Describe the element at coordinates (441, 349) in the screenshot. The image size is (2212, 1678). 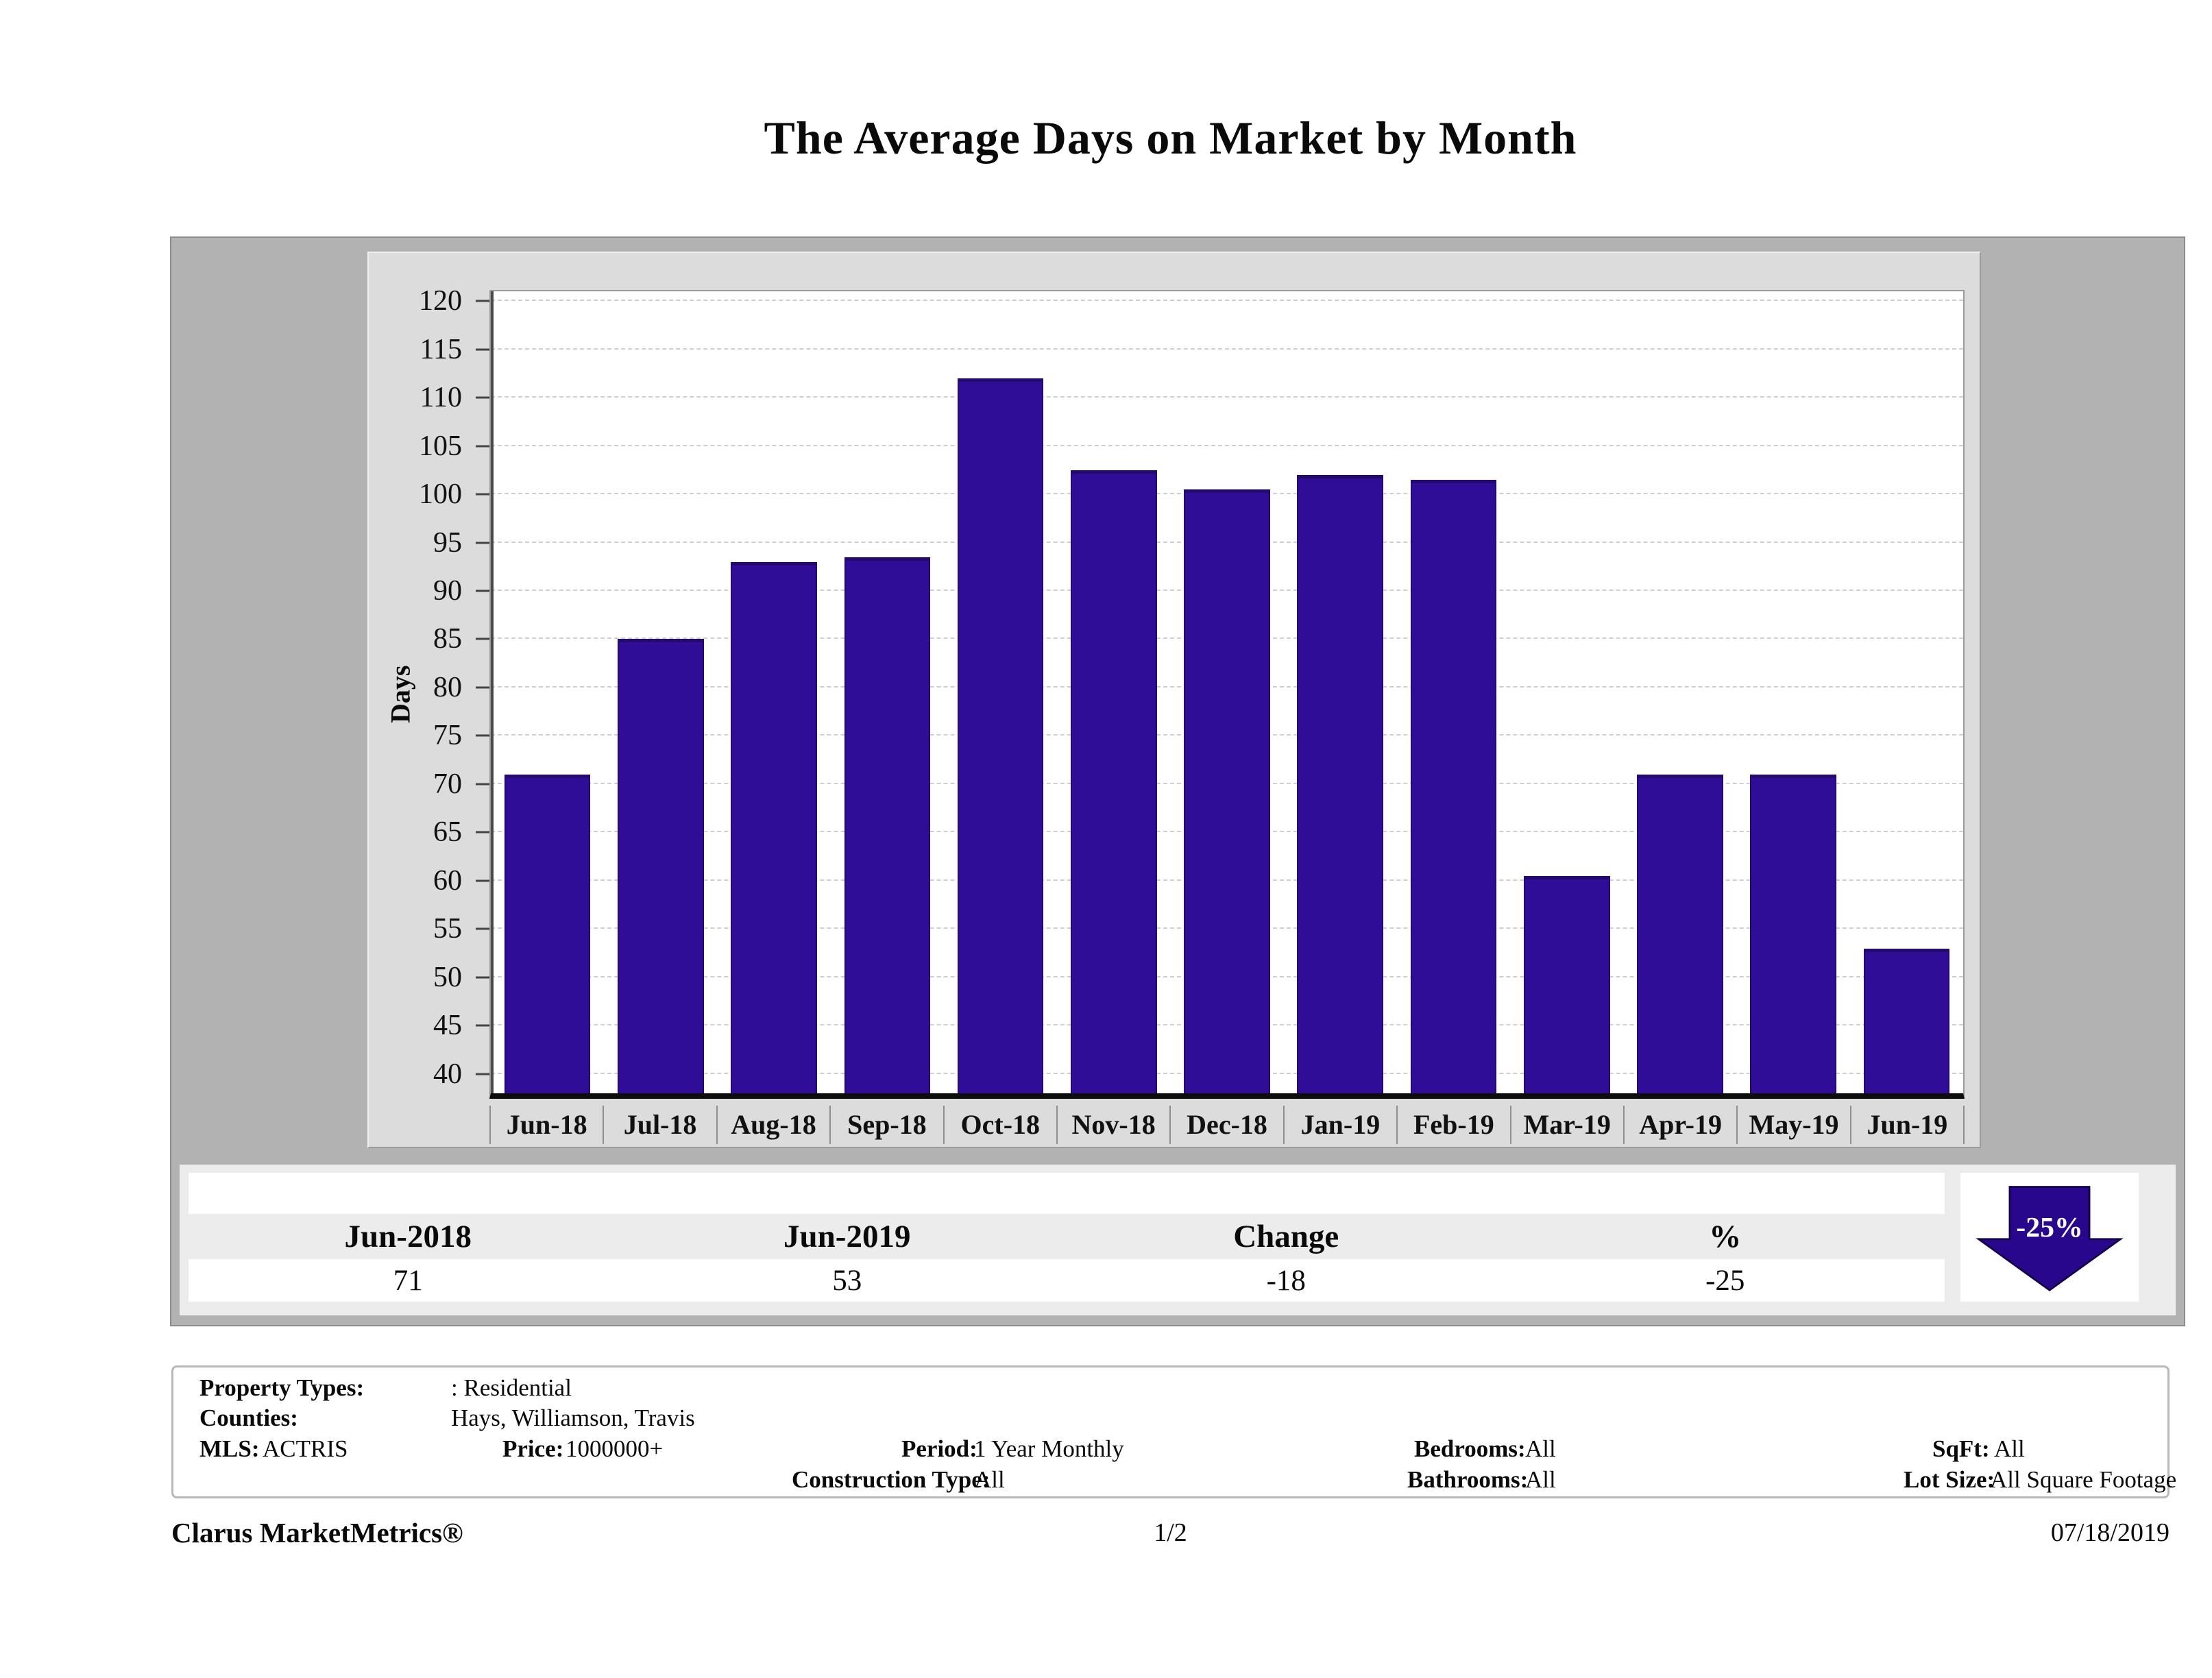
I see `y-tick-label-115: 115` at that location.